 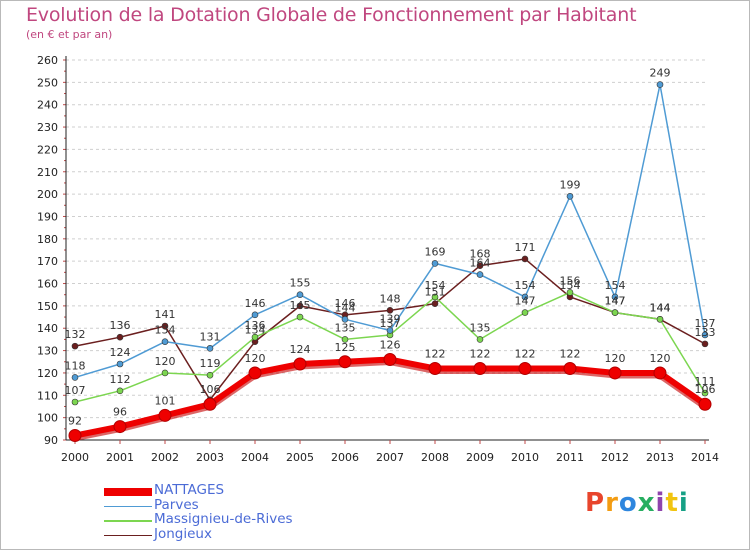 I want to click on data-label: 132, so click(x=75, y=334).